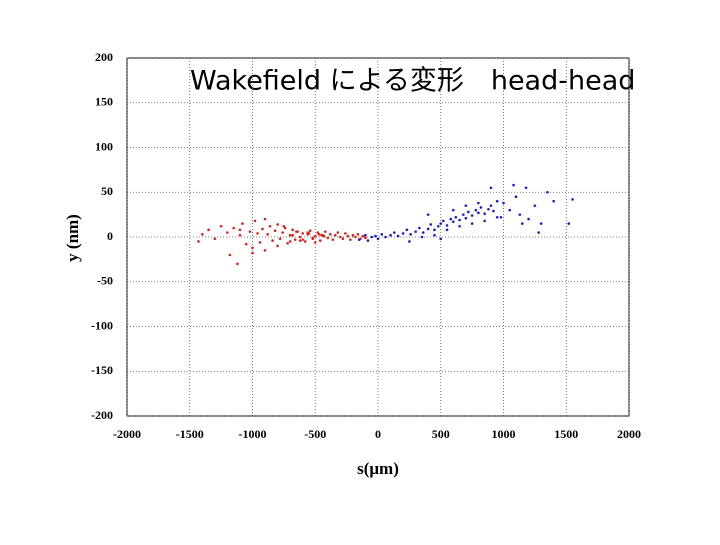  Describe the element at coordinates (378, 434) in the screenshot. I see `x-tick-label: 0` at that location.